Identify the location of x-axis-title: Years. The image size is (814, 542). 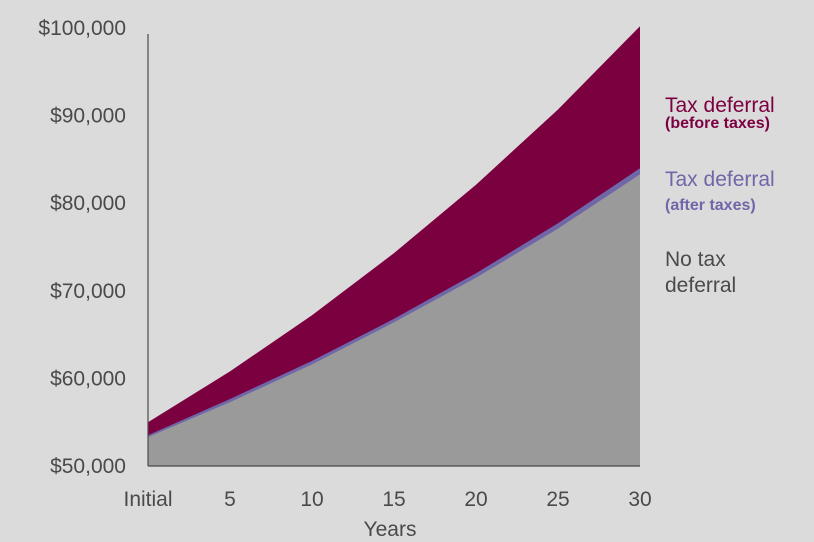
(390, 529).